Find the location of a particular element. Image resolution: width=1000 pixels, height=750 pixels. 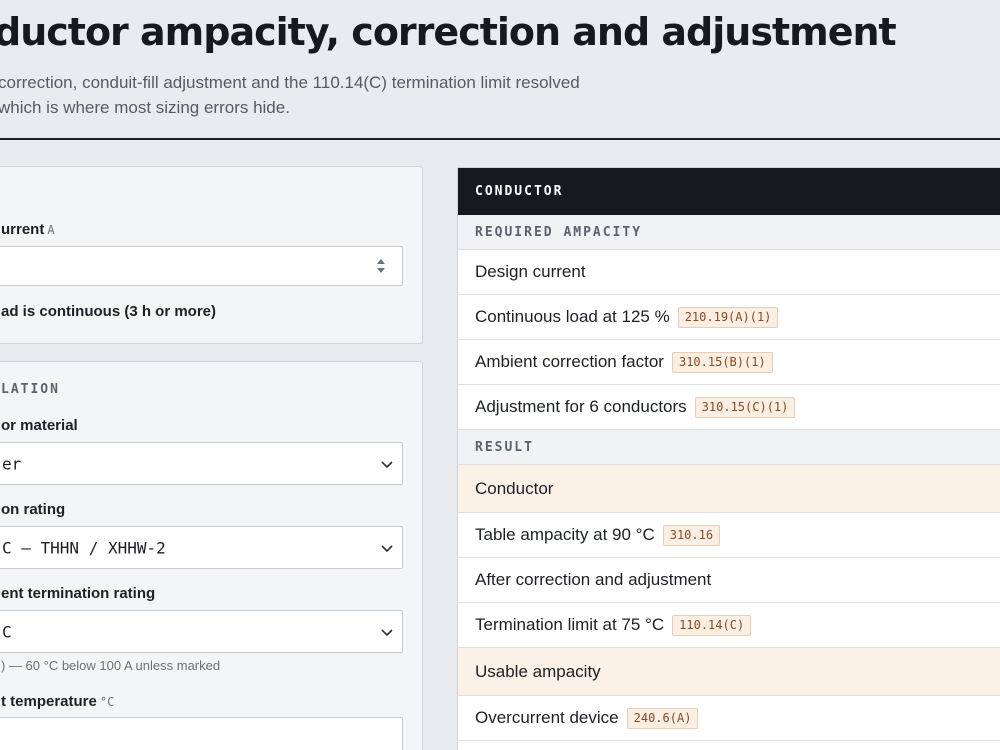

code-reference-badge: 310.15(C)(1) is located at coordinates (745, 407).